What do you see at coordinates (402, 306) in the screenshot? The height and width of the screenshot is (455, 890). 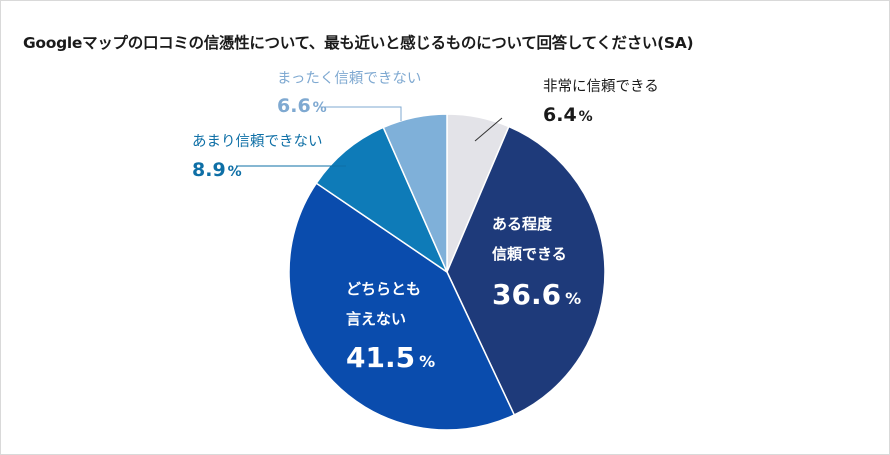 I see `pie-slice-s3` at bounding box center [402, 306].